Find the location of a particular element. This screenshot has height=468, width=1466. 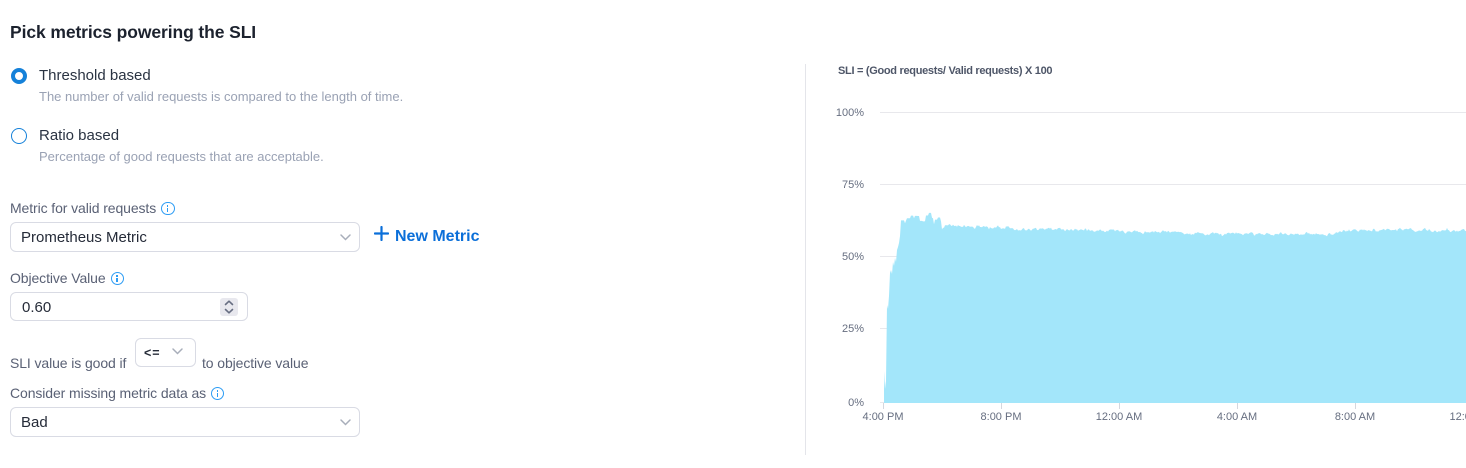

svg-text: 12:00 PM is located at coordinates (1457, 417).